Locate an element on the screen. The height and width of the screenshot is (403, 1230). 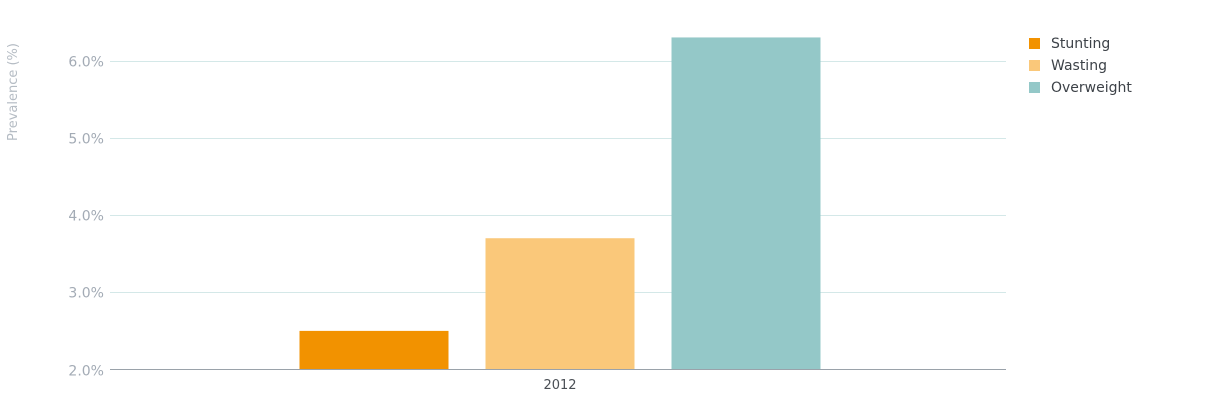
legend-label-overweight: Overweight is located at coordinates (1091, 88).